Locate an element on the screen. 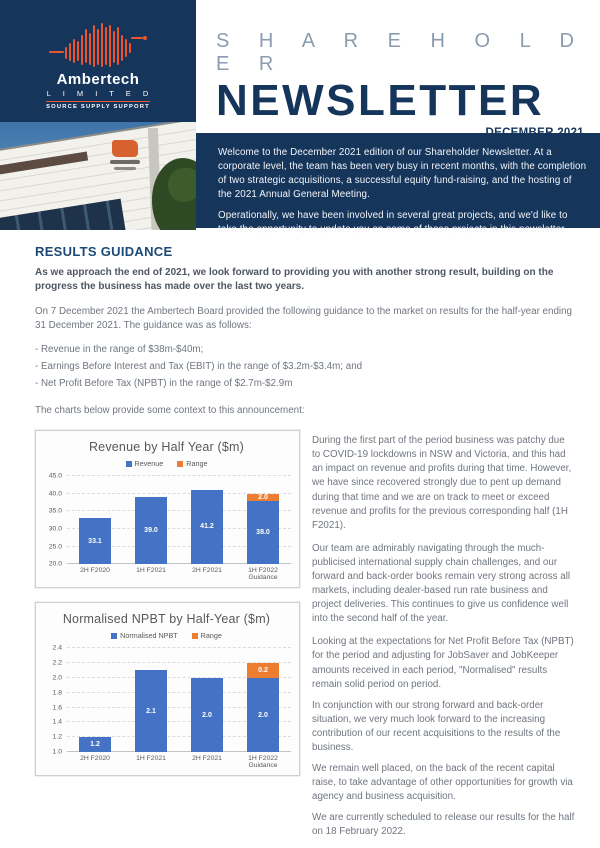 The image size is (600, 848). logo-tagline: SOURCE SUPPLY SUPPORT is located at coordinates (98, 105).